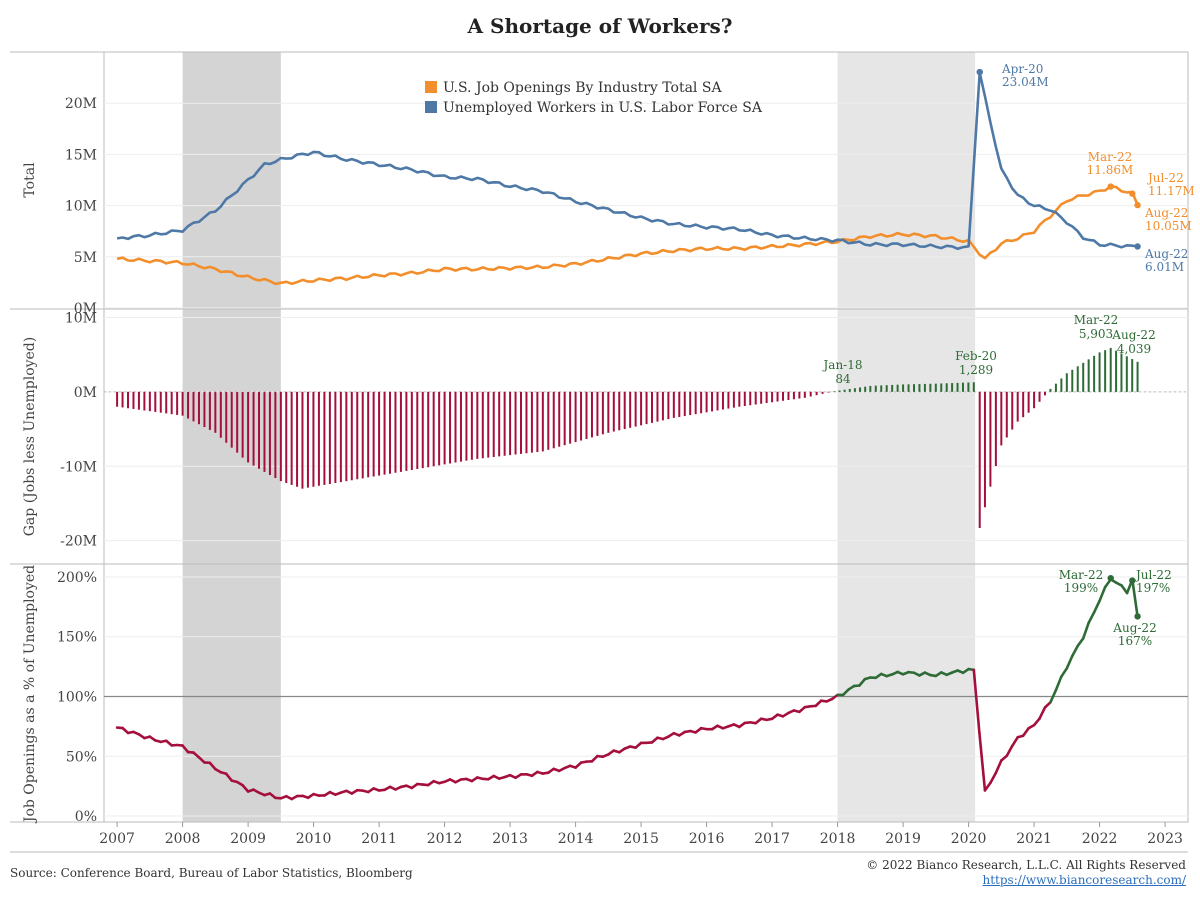  What do you see at coordinates (906, 437) in the screenshot?
I see `shaded-band` at bounding box center [906, 437].